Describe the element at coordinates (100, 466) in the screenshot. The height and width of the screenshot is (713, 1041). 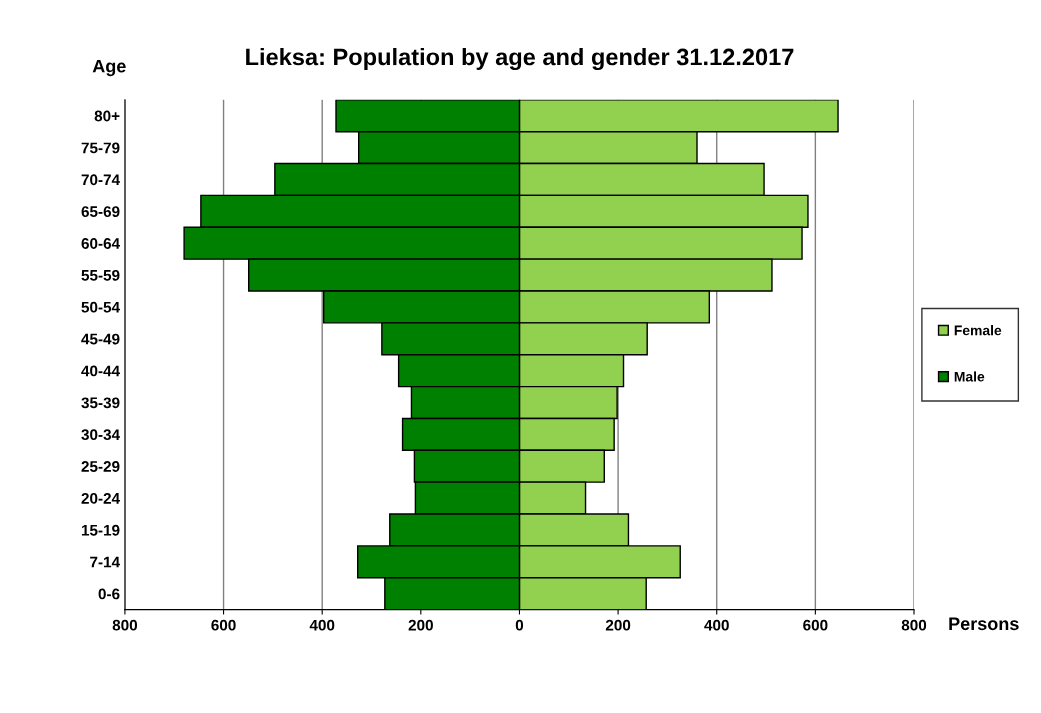
I see `y-tick-label: 25-29` at that location.